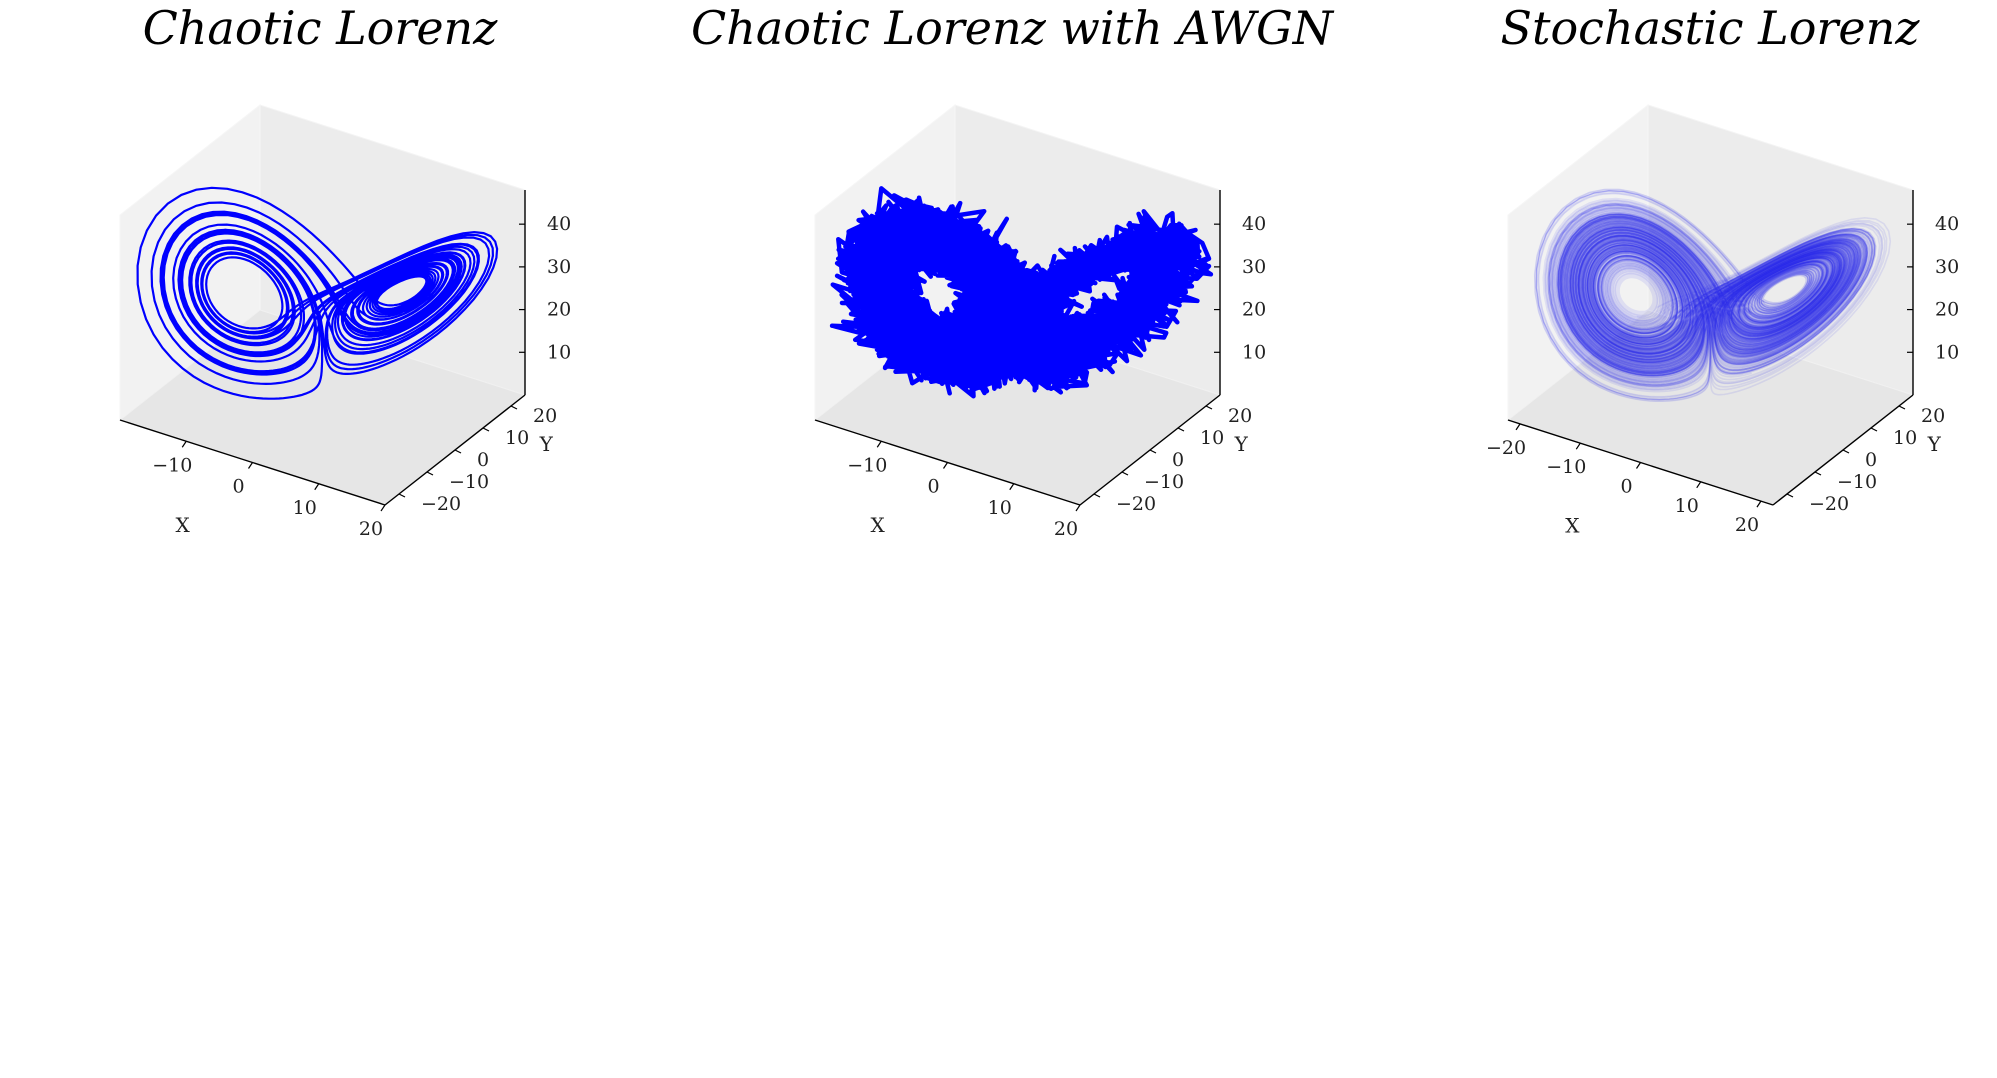  I want to click on panel-title: Chaotic Lorenz, so click(321, 28).